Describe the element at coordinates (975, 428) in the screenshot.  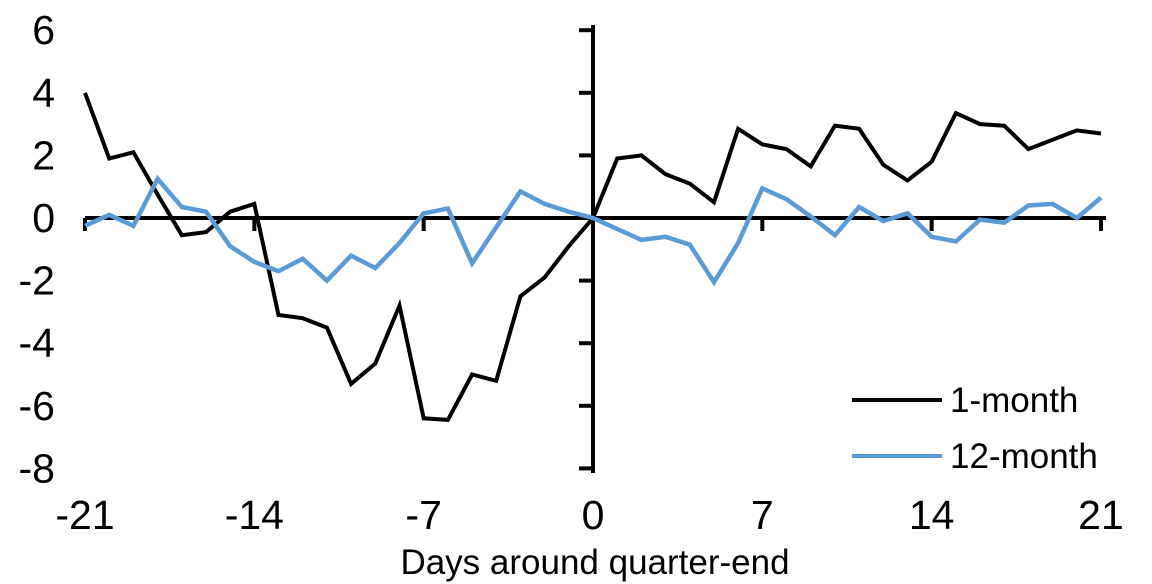
I see `legend: 1-month 12-month` at that location.